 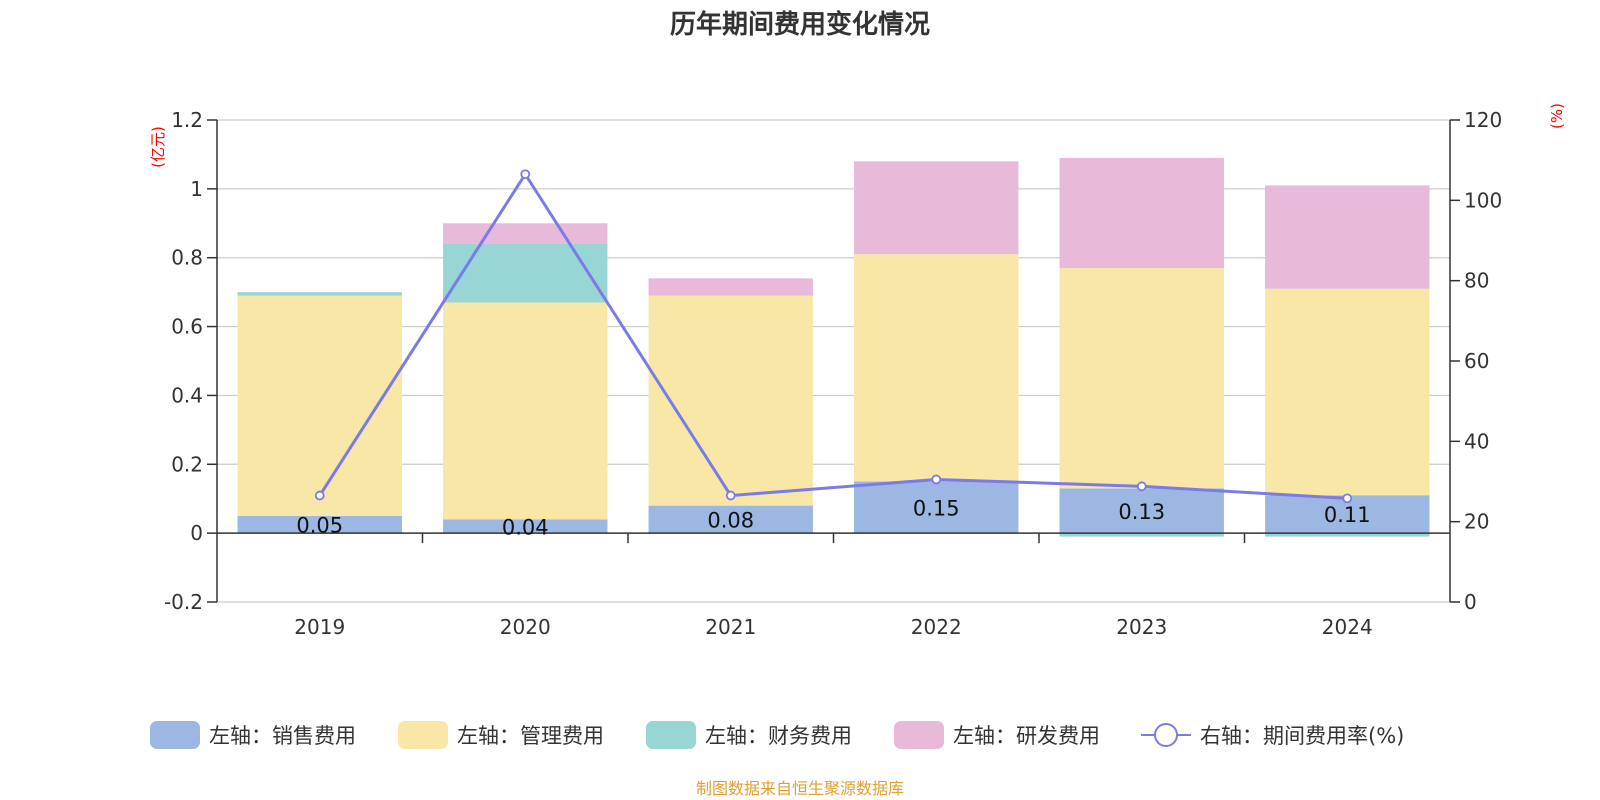 I want to click on right-axis-tick-label: 20, so click(x=1476, y=522).